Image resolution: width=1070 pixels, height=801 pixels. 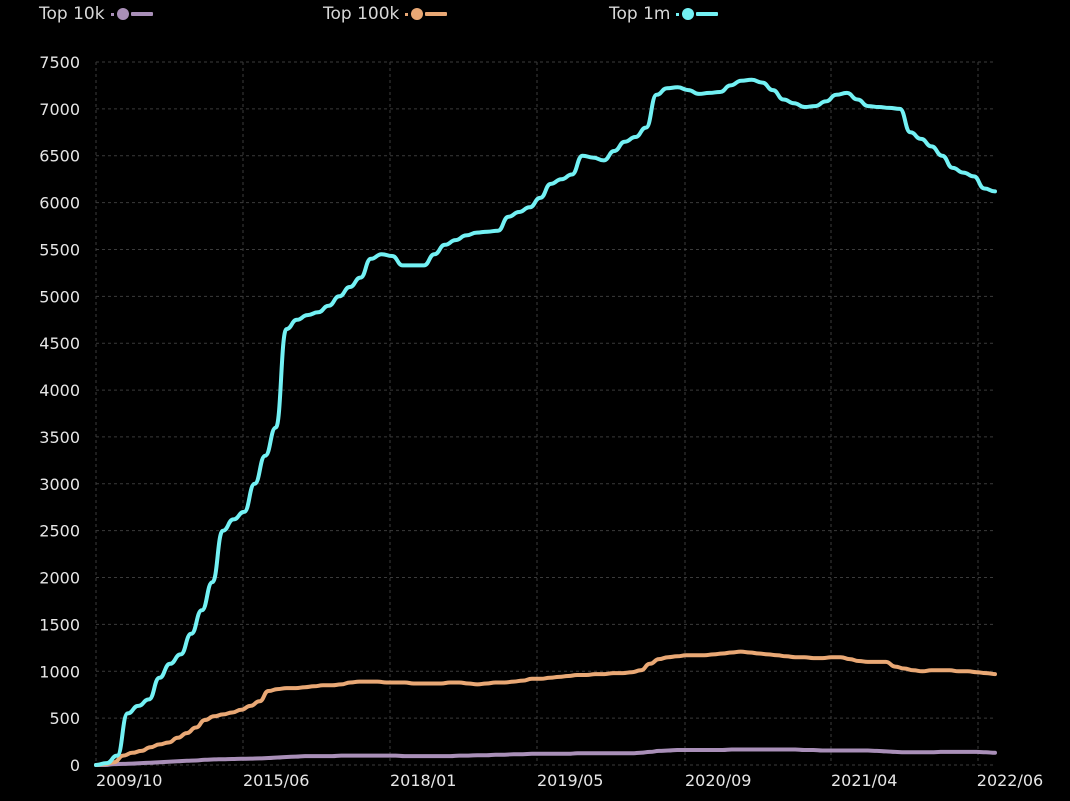 I want to click on x-tick-label: 2009/10, so click(x=129, y=780).